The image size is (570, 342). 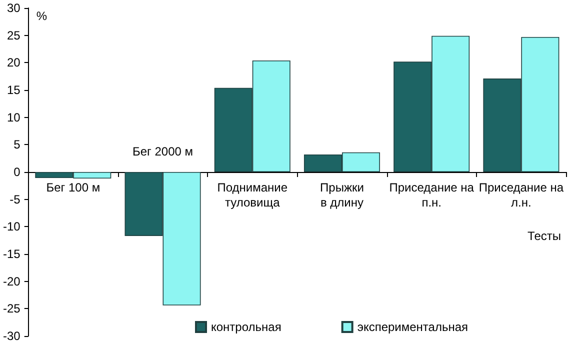 I want to click on x-tick-label: Бег 100 м, so click(x=73, y=187).